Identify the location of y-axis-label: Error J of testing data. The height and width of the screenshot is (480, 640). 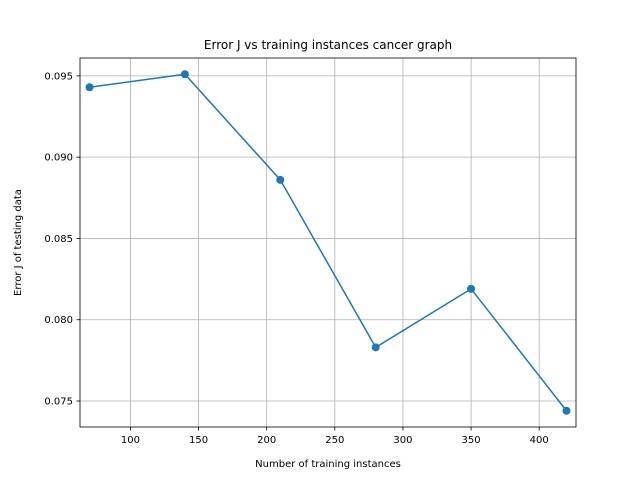
(18, 242).